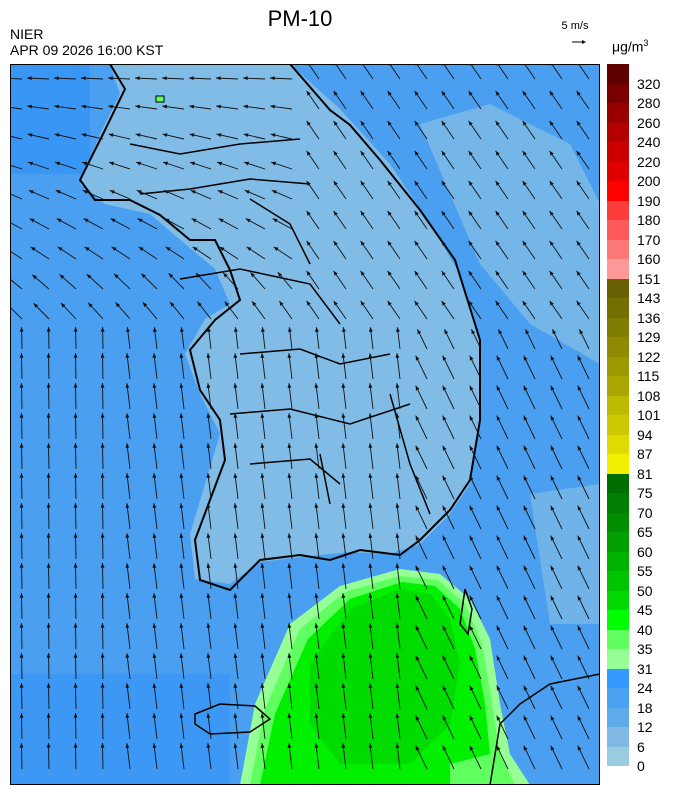 The height and width of the screenshot is (795, 673). Describe the element at coordinates (645, 610) in the screenshot. I see `legend-label: 45` at that location.